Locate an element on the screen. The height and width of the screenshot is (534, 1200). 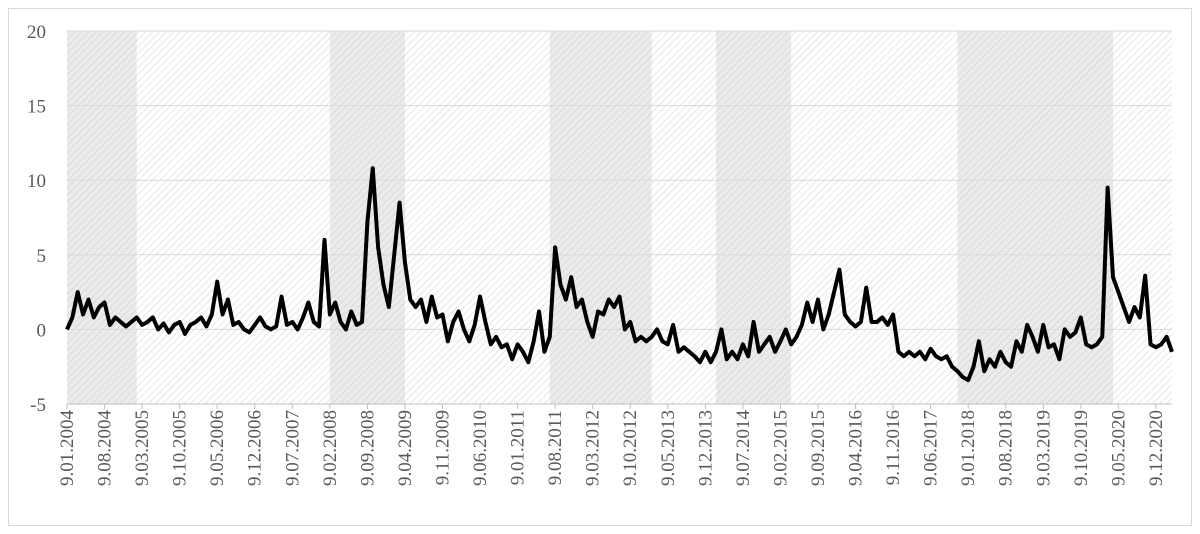
x-tick-label: 9.03.2005 is located at coordinates (142, 448).